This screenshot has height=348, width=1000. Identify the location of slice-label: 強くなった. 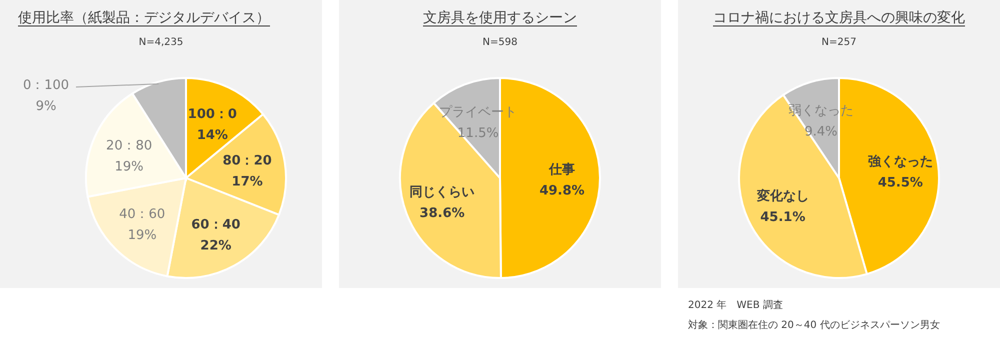
(900, 161).